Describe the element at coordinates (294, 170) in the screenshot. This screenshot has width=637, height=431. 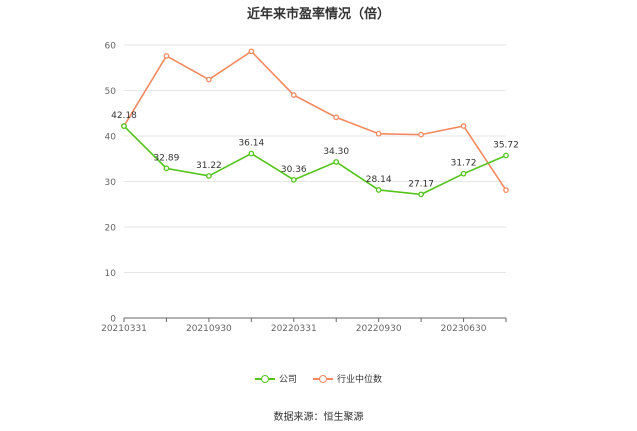
I see `data-label: 30.36` at that location.